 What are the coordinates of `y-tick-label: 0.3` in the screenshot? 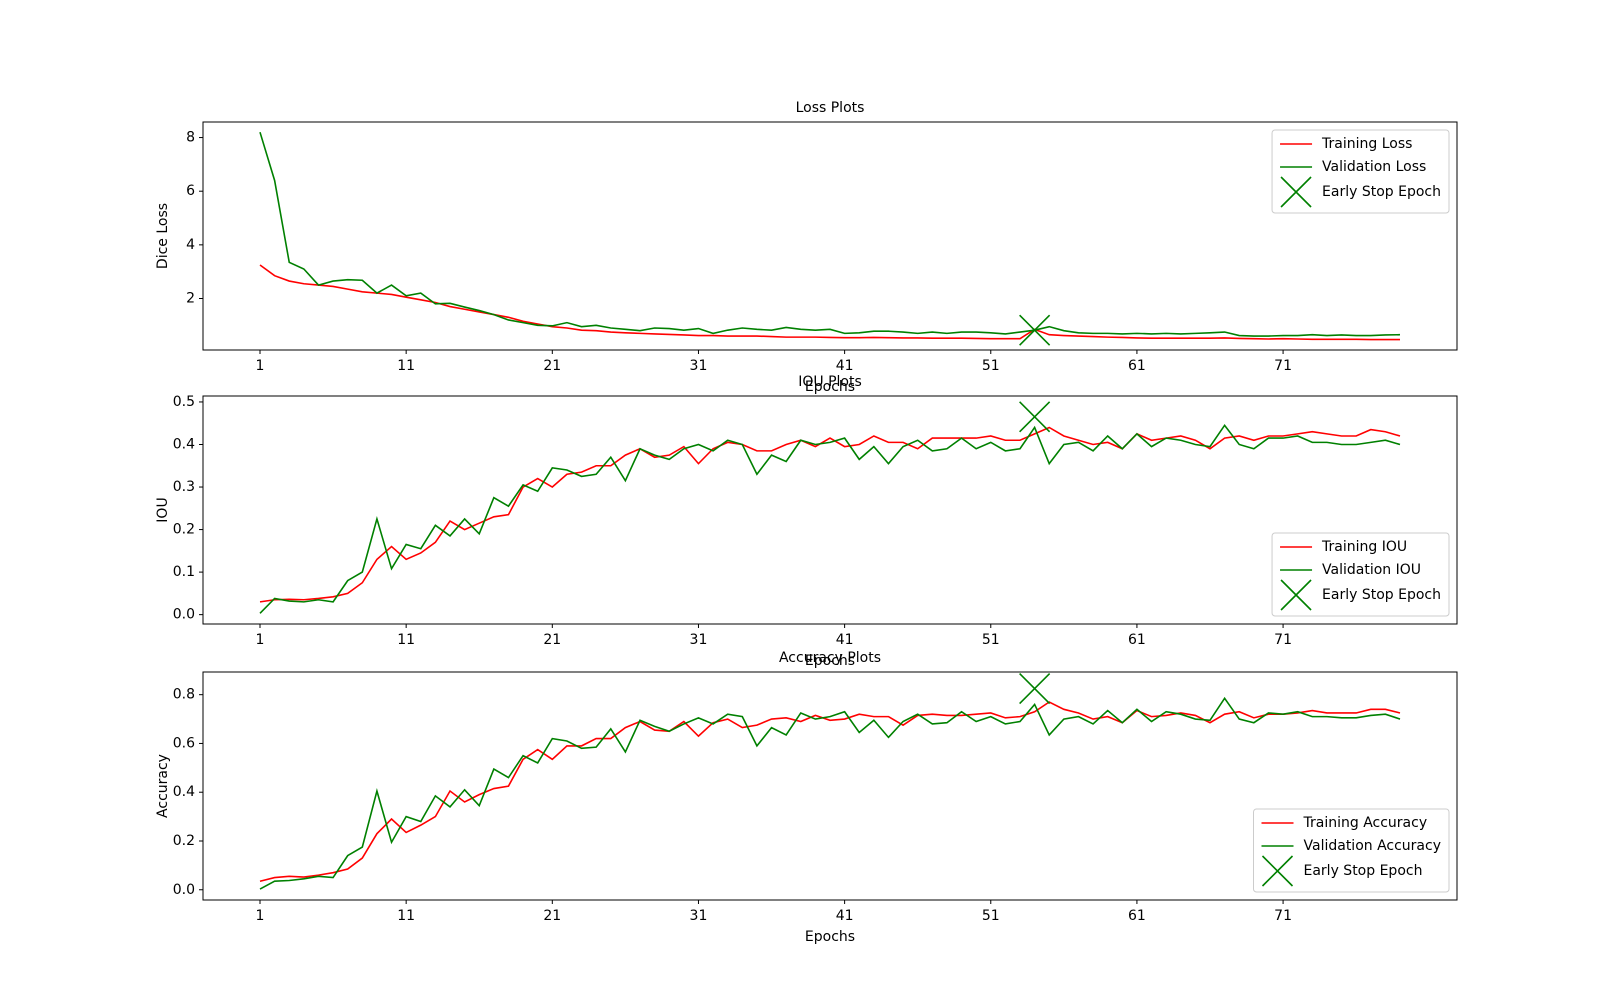 It's located at (184, 487).